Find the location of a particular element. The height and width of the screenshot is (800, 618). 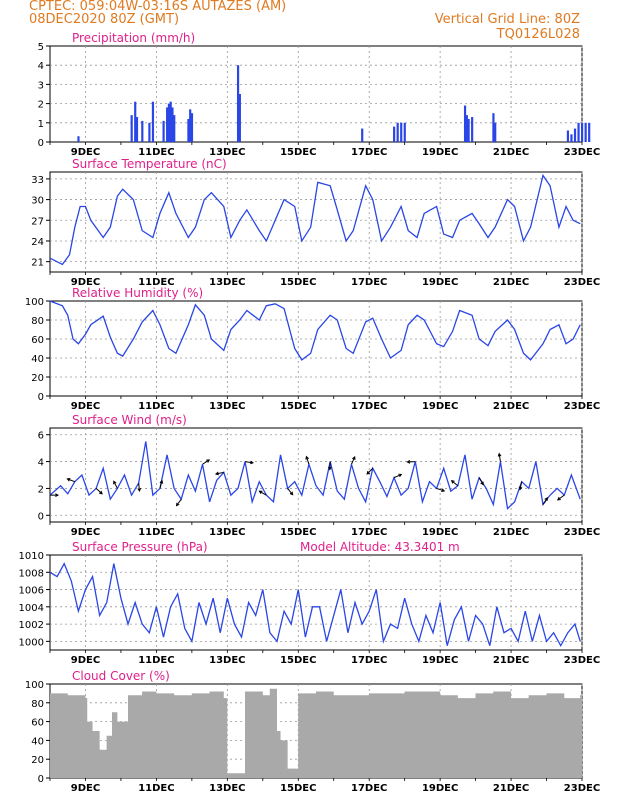

y-tick-label: 1004 is located at coordinates (31, 608).